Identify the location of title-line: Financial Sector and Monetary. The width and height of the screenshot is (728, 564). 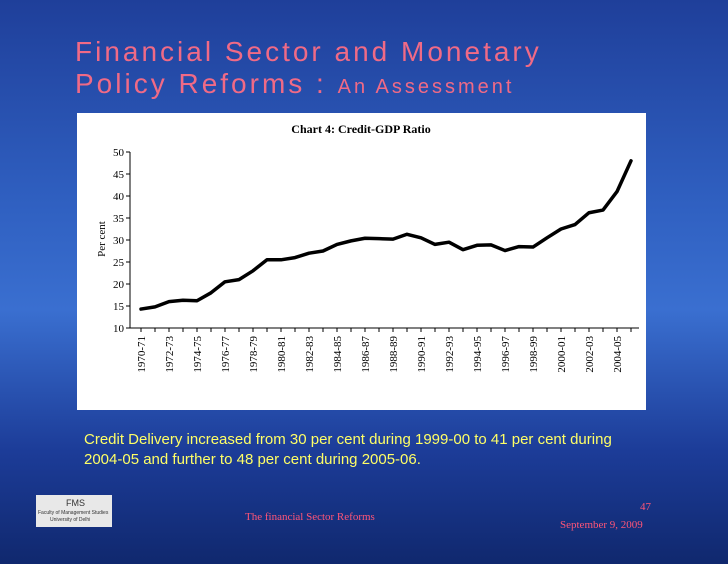
(308, 51).